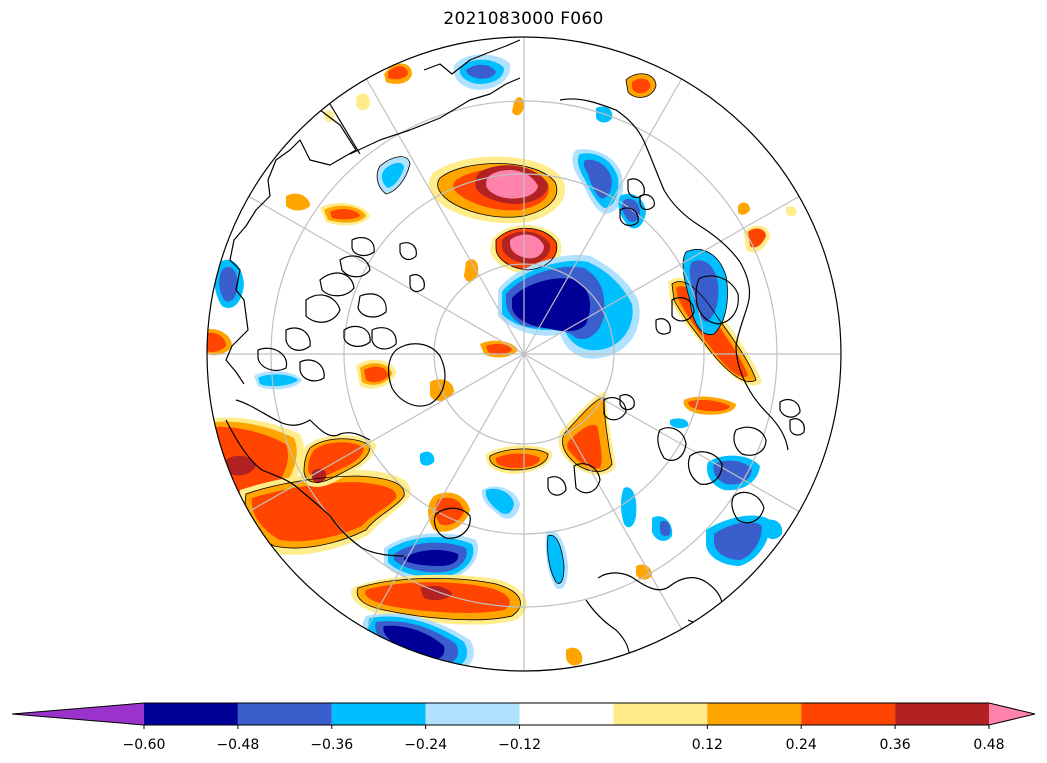 The height and width of the screenshot is (763, 1047). What do you see at coordinates (144, 745) in the screenshot?
I see `colorbar-tick-label: −0.60` at bounding box center [144, 745].